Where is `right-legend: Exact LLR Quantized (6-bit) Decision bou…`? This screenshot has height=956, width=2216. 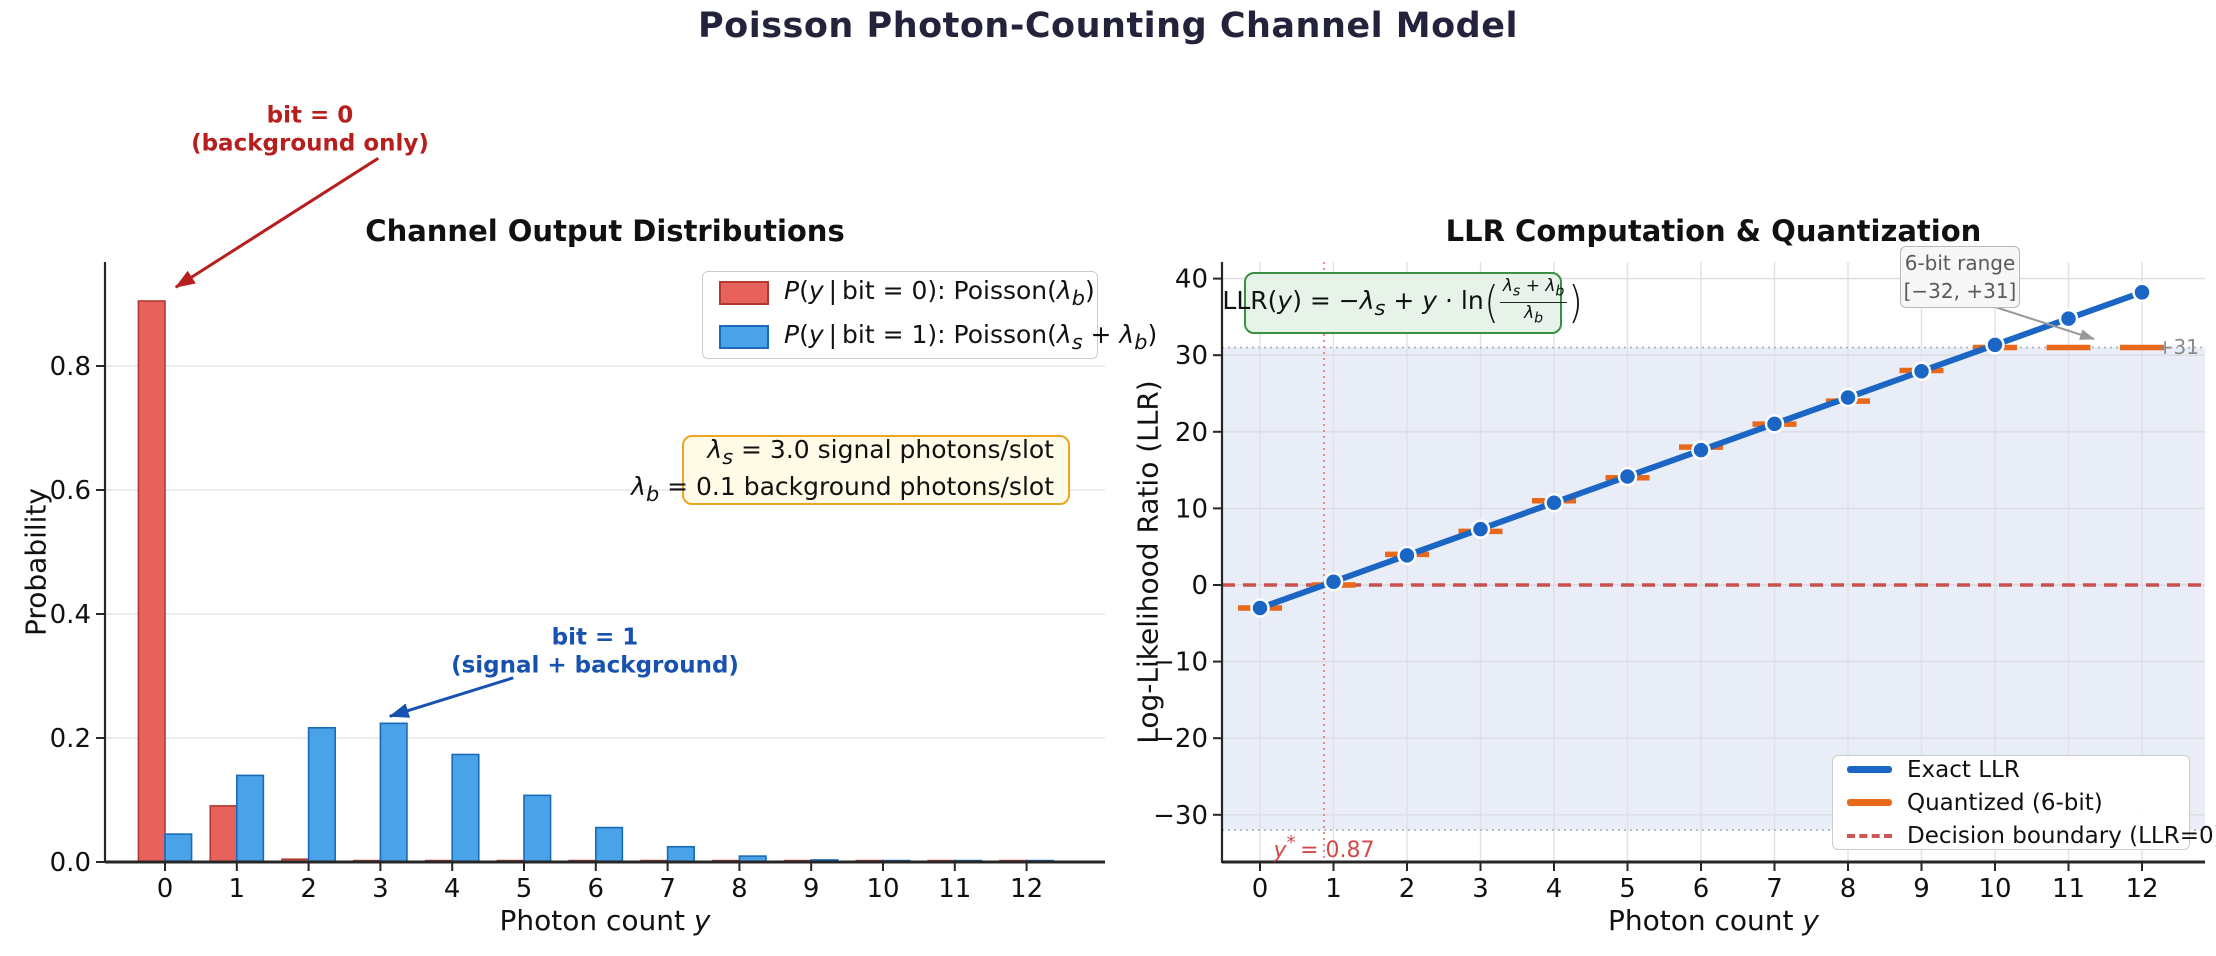 right-legend: Exact LLR Quantized (6-bit) Decision bou… is located at coordinates (2024, 802).